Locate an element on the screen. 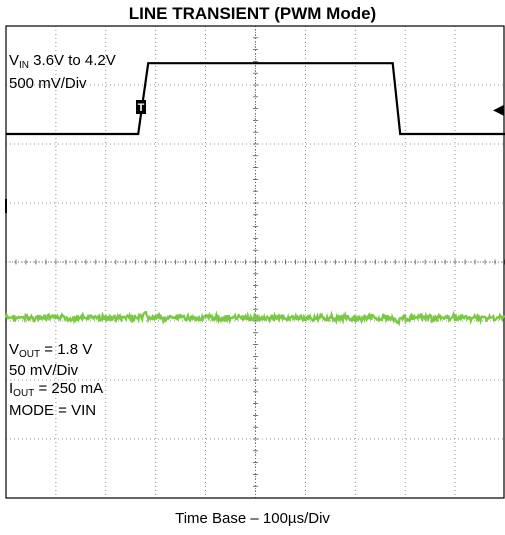  vin-trace is located at coordinates (255, 99).